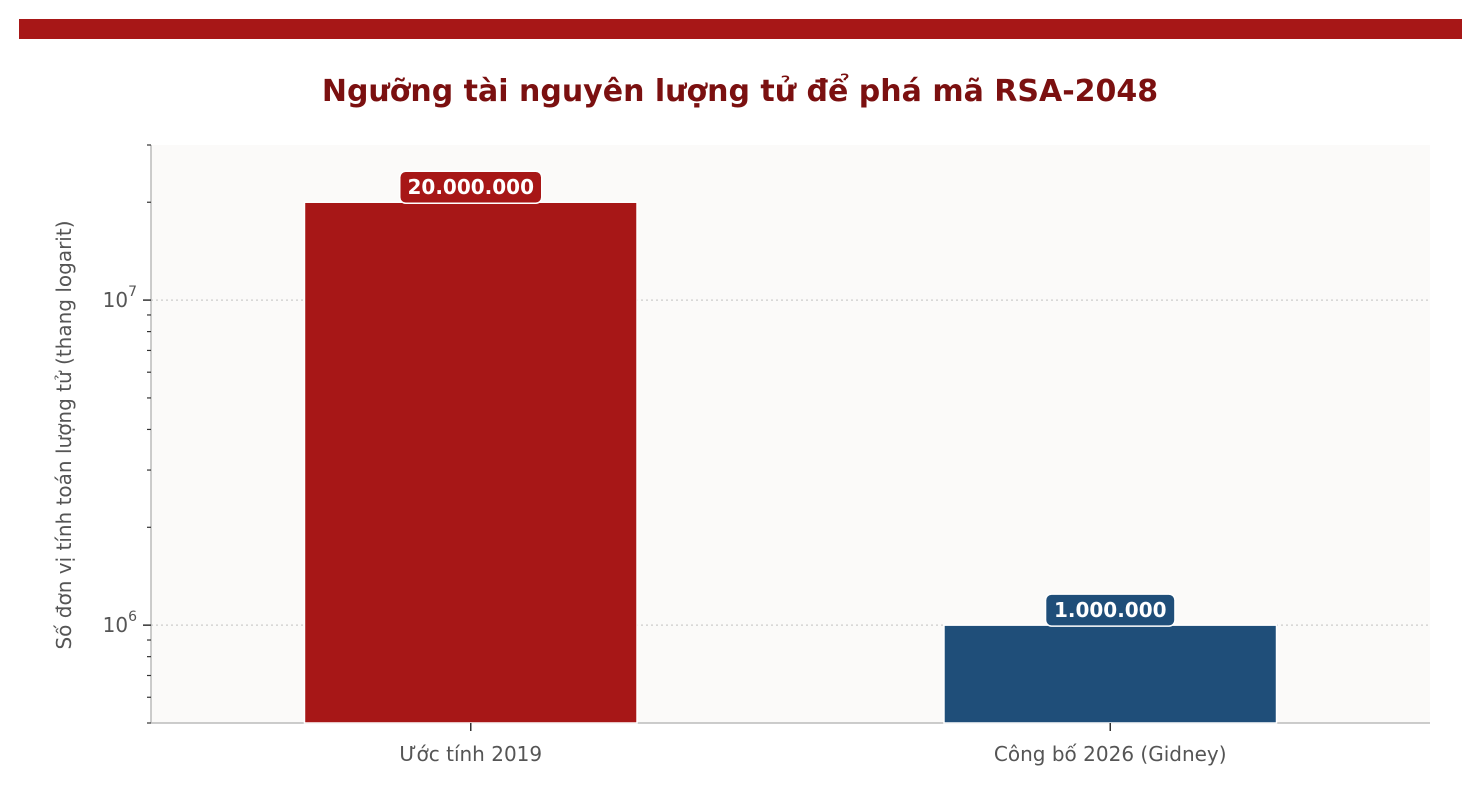  Describe the element at coordinates (470, 754) in the screenshot. I see `x-tick-label-0: Ước tính 2019` at that location.